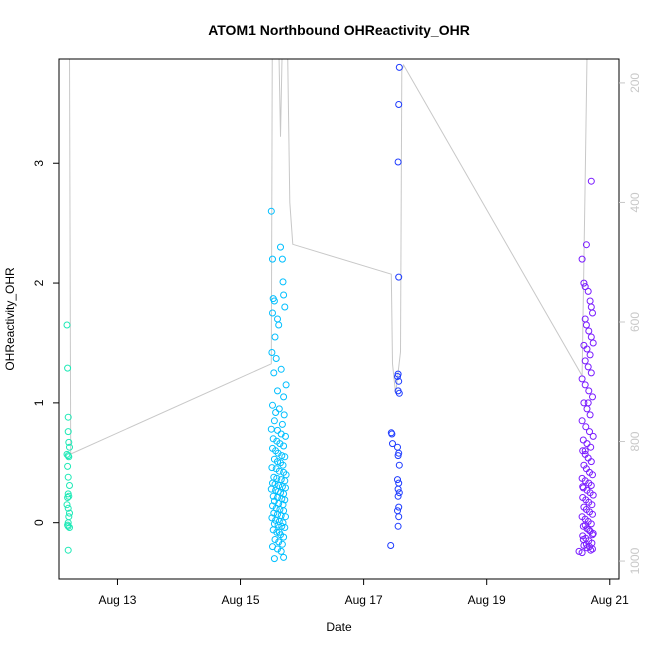 This screenshot has height=650, width=650. I want to click on chart-title: ATOM1 Northbound OHReactivity_OHR, so click(339, 30).